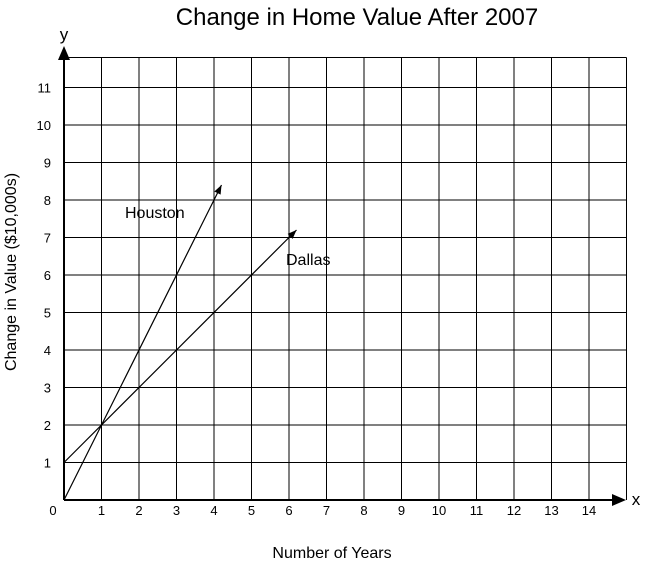 This screenshot has height=564, width=646. What do you see at coordinates (64, 34) in the screenshot?
I see `y-axis-letter: y` at bounding box center [64, 34].